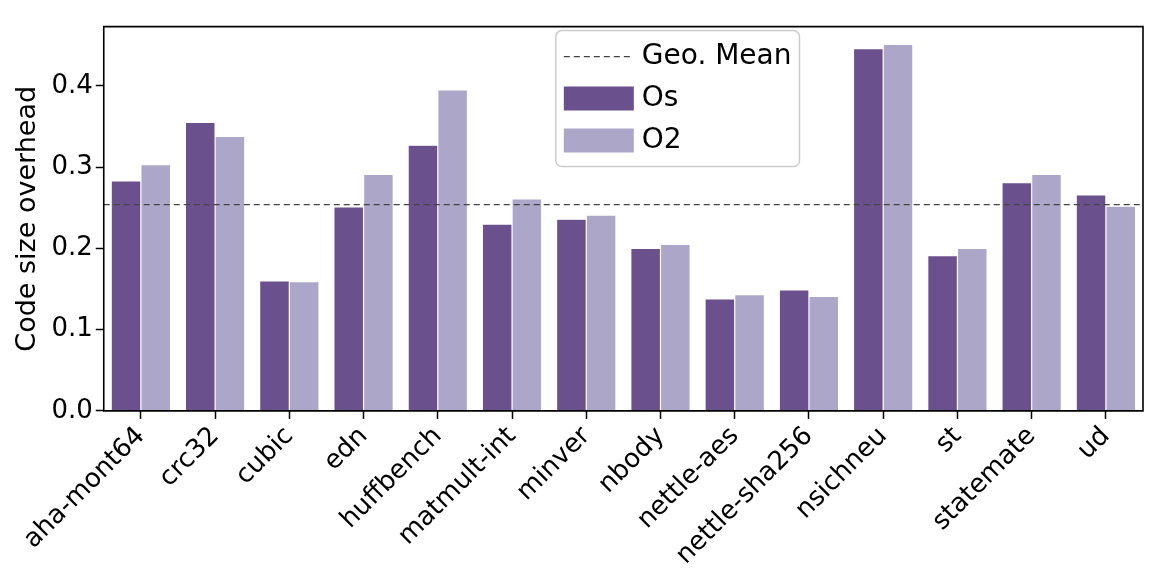 This screenshot has height=581, width=1153. I want to click on legend-label: Os, so click(660, 96).